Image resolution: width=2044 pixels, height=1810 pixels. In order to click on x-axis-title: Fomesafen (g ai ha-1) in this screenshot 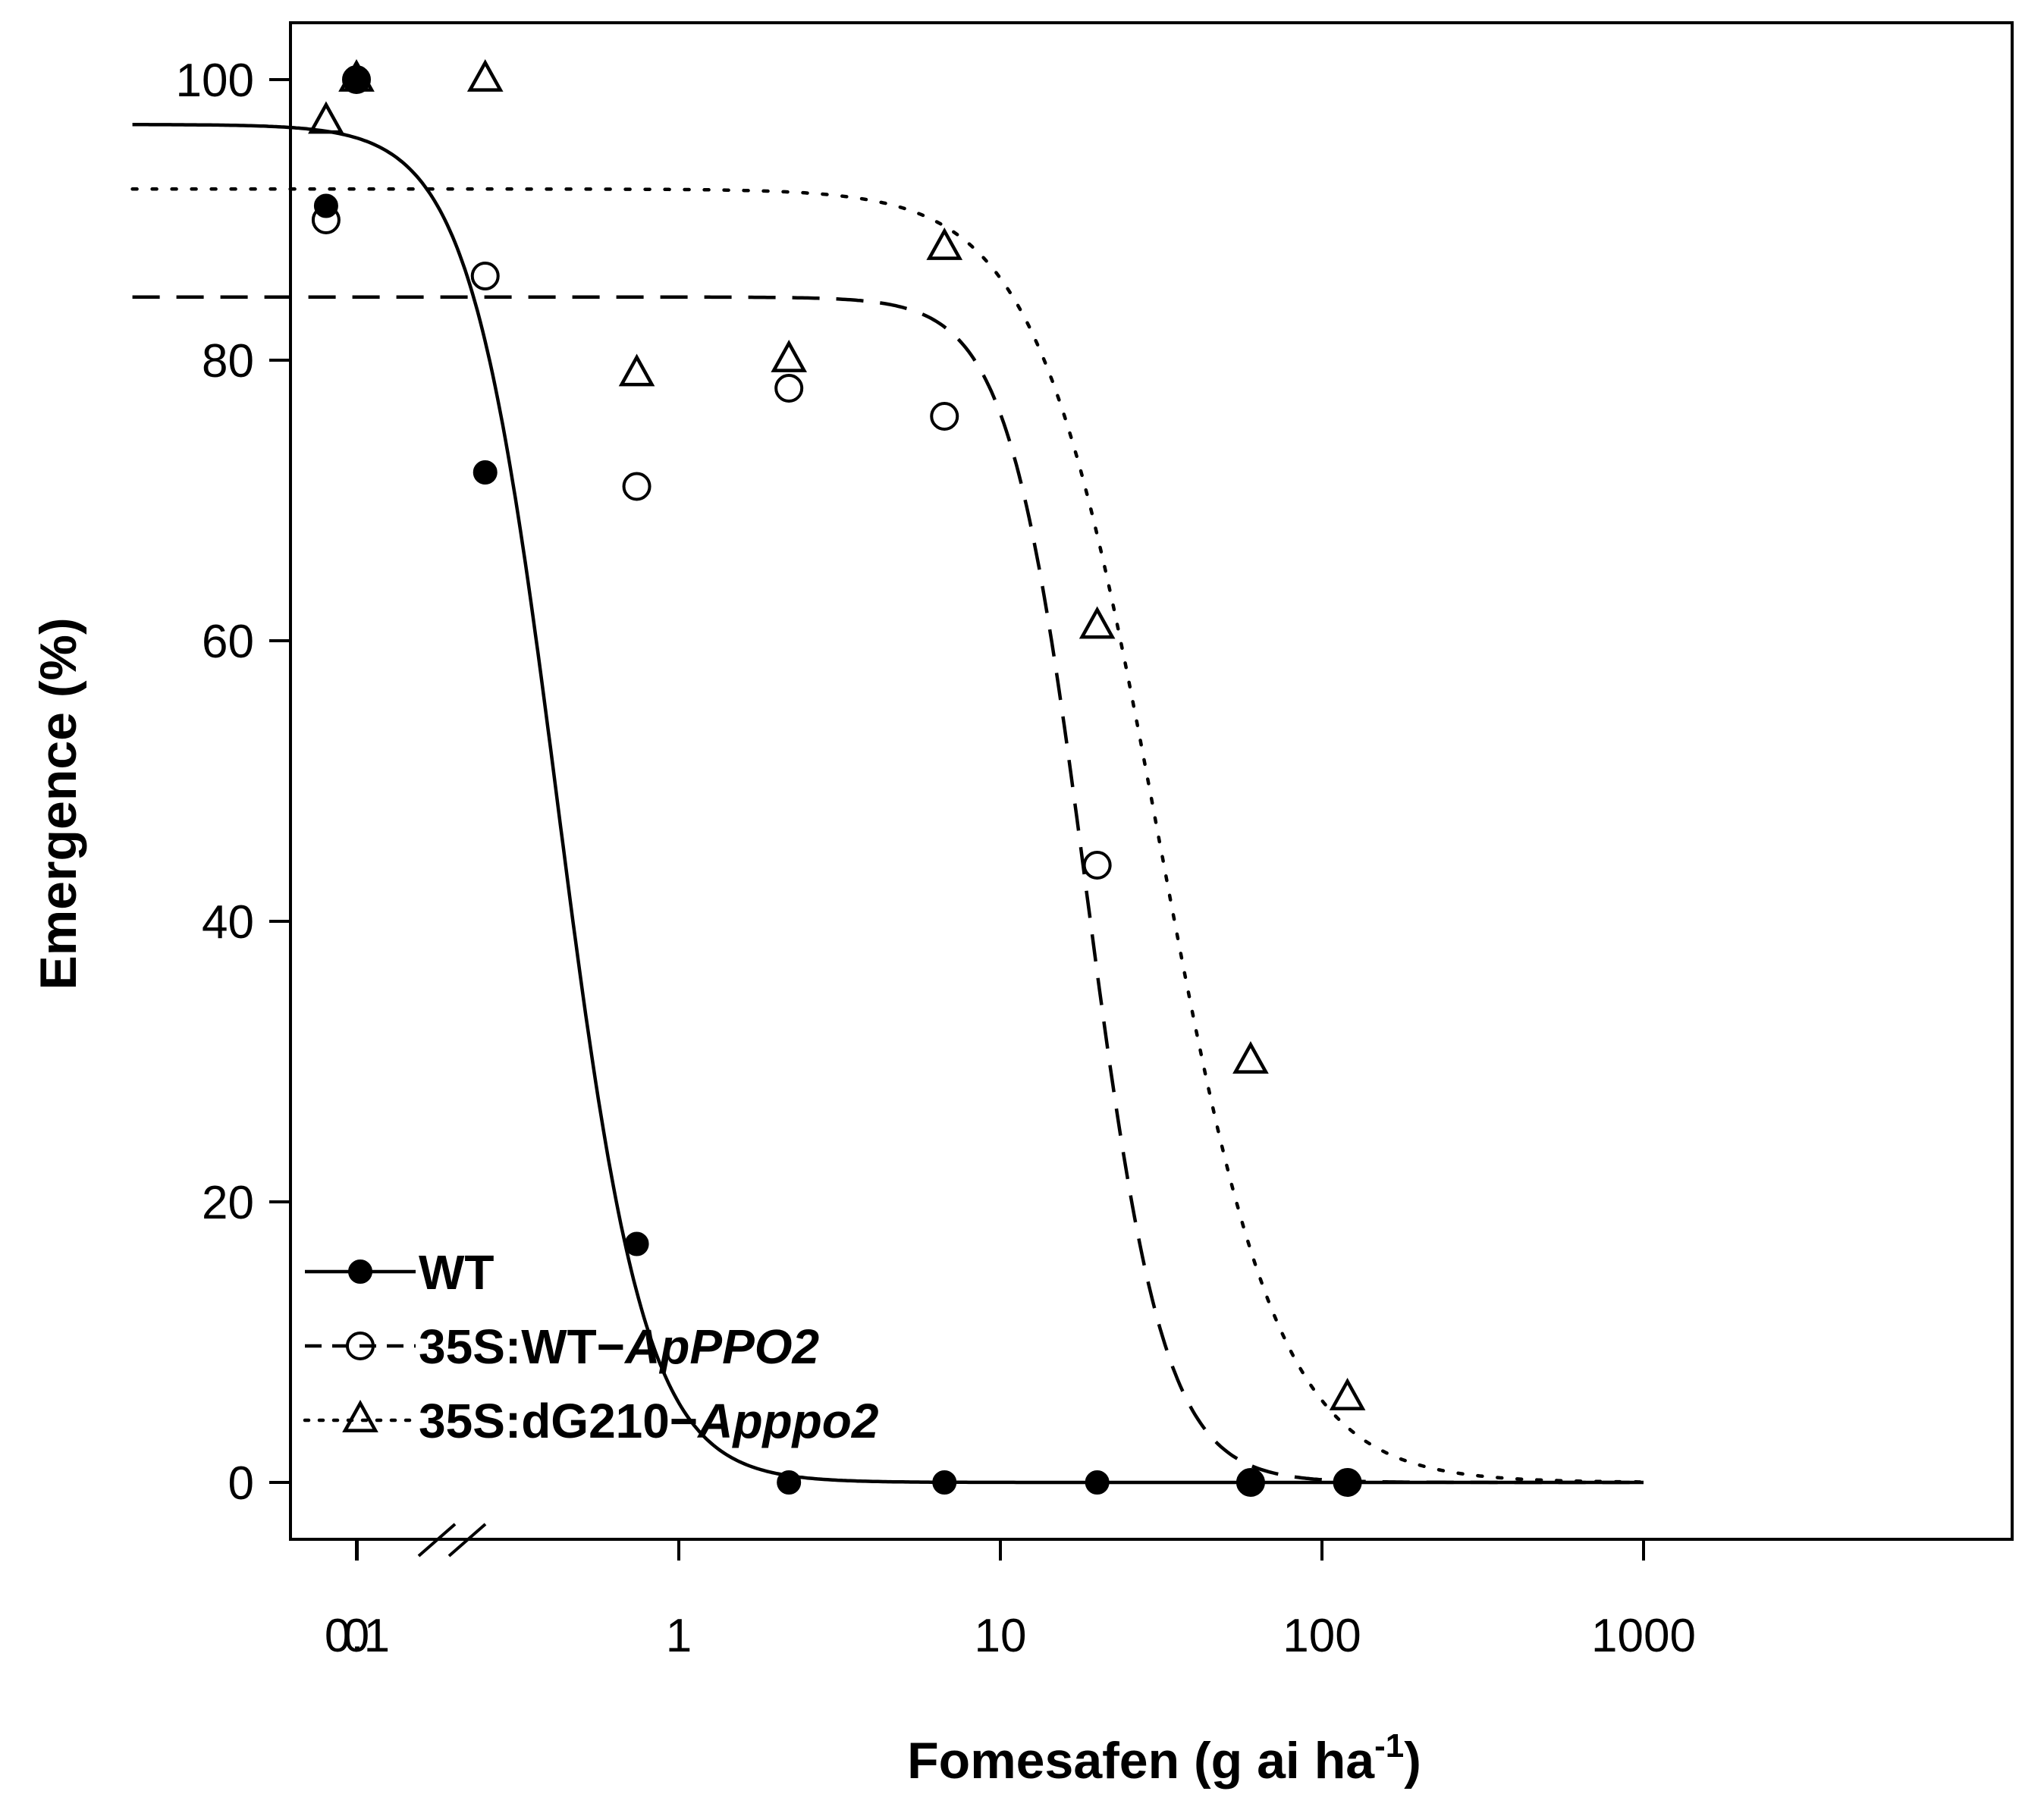, I will do `click(1164, 1758)`.